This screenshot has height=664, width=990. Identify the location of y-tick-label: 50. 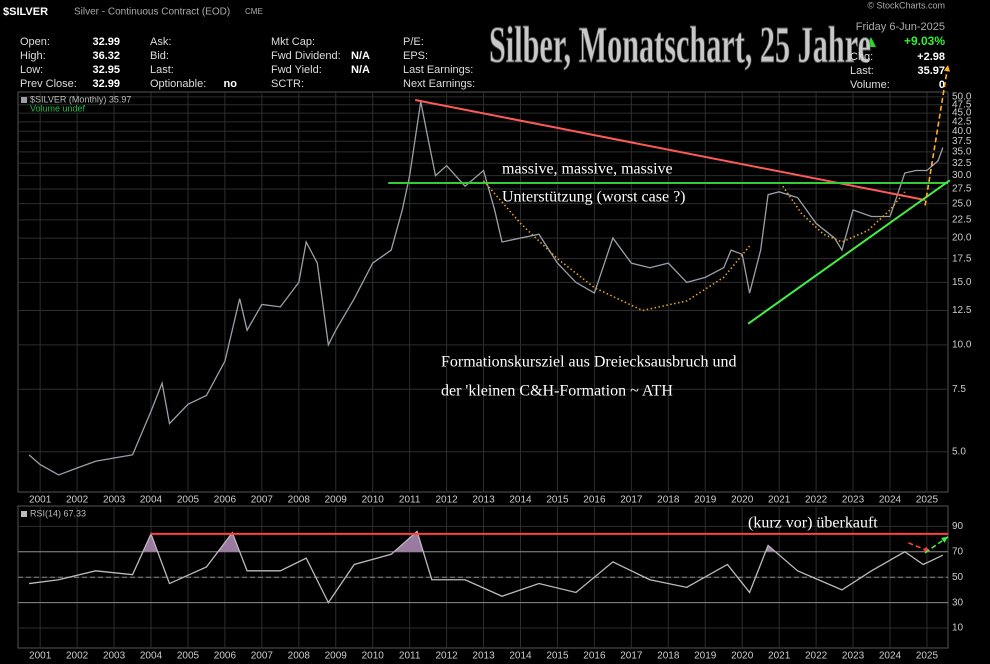
(958, 577).